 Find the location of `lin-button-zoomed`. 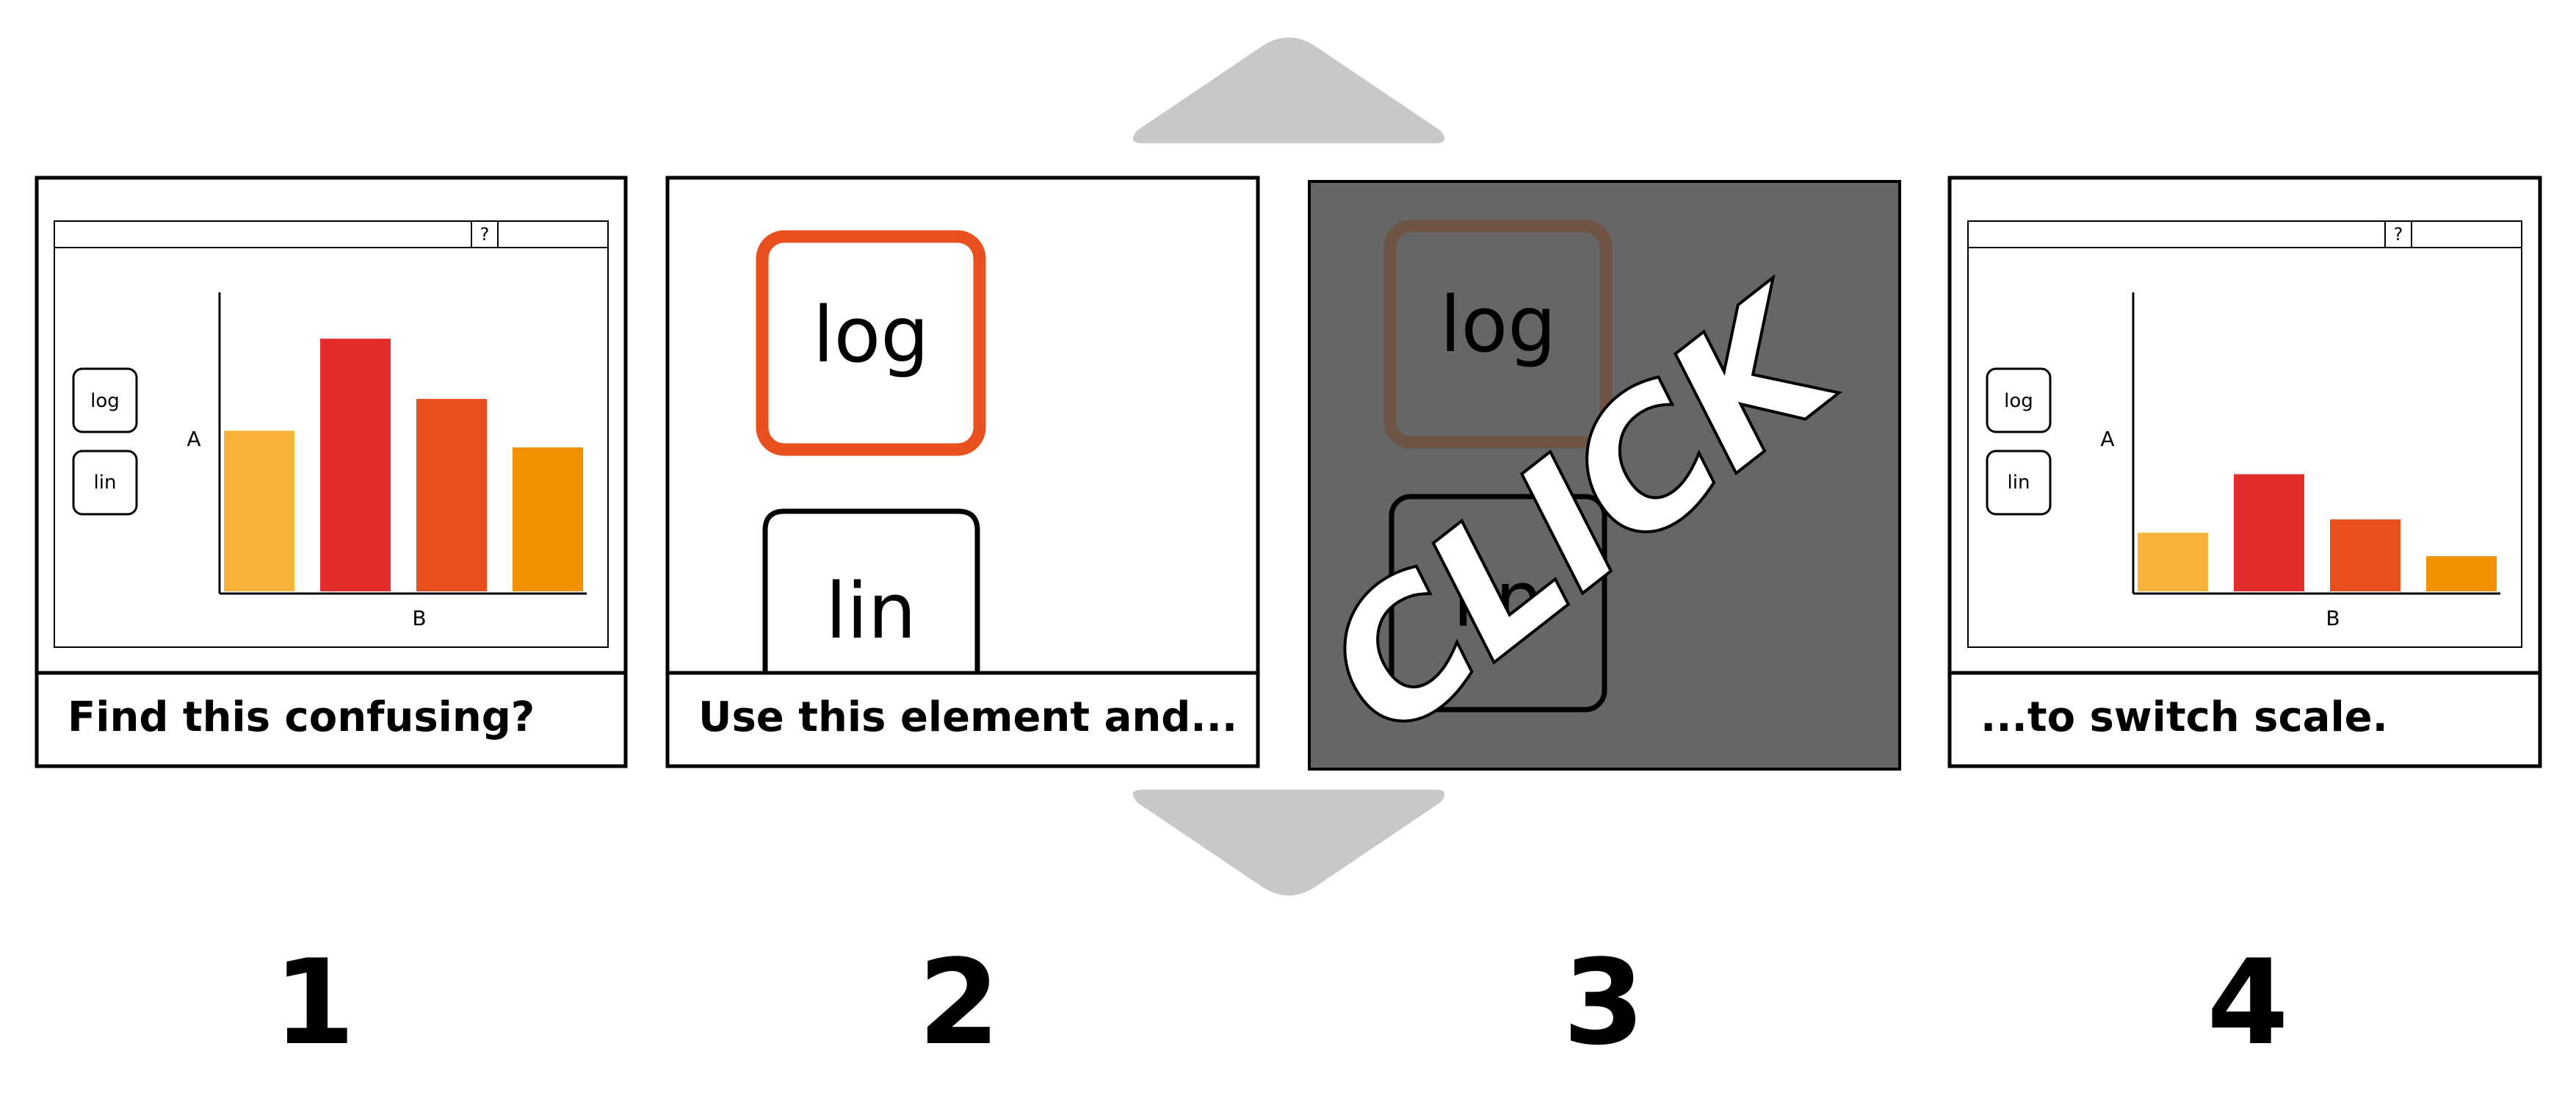

lin-button-zoomed is located at coordinates (871, 590).